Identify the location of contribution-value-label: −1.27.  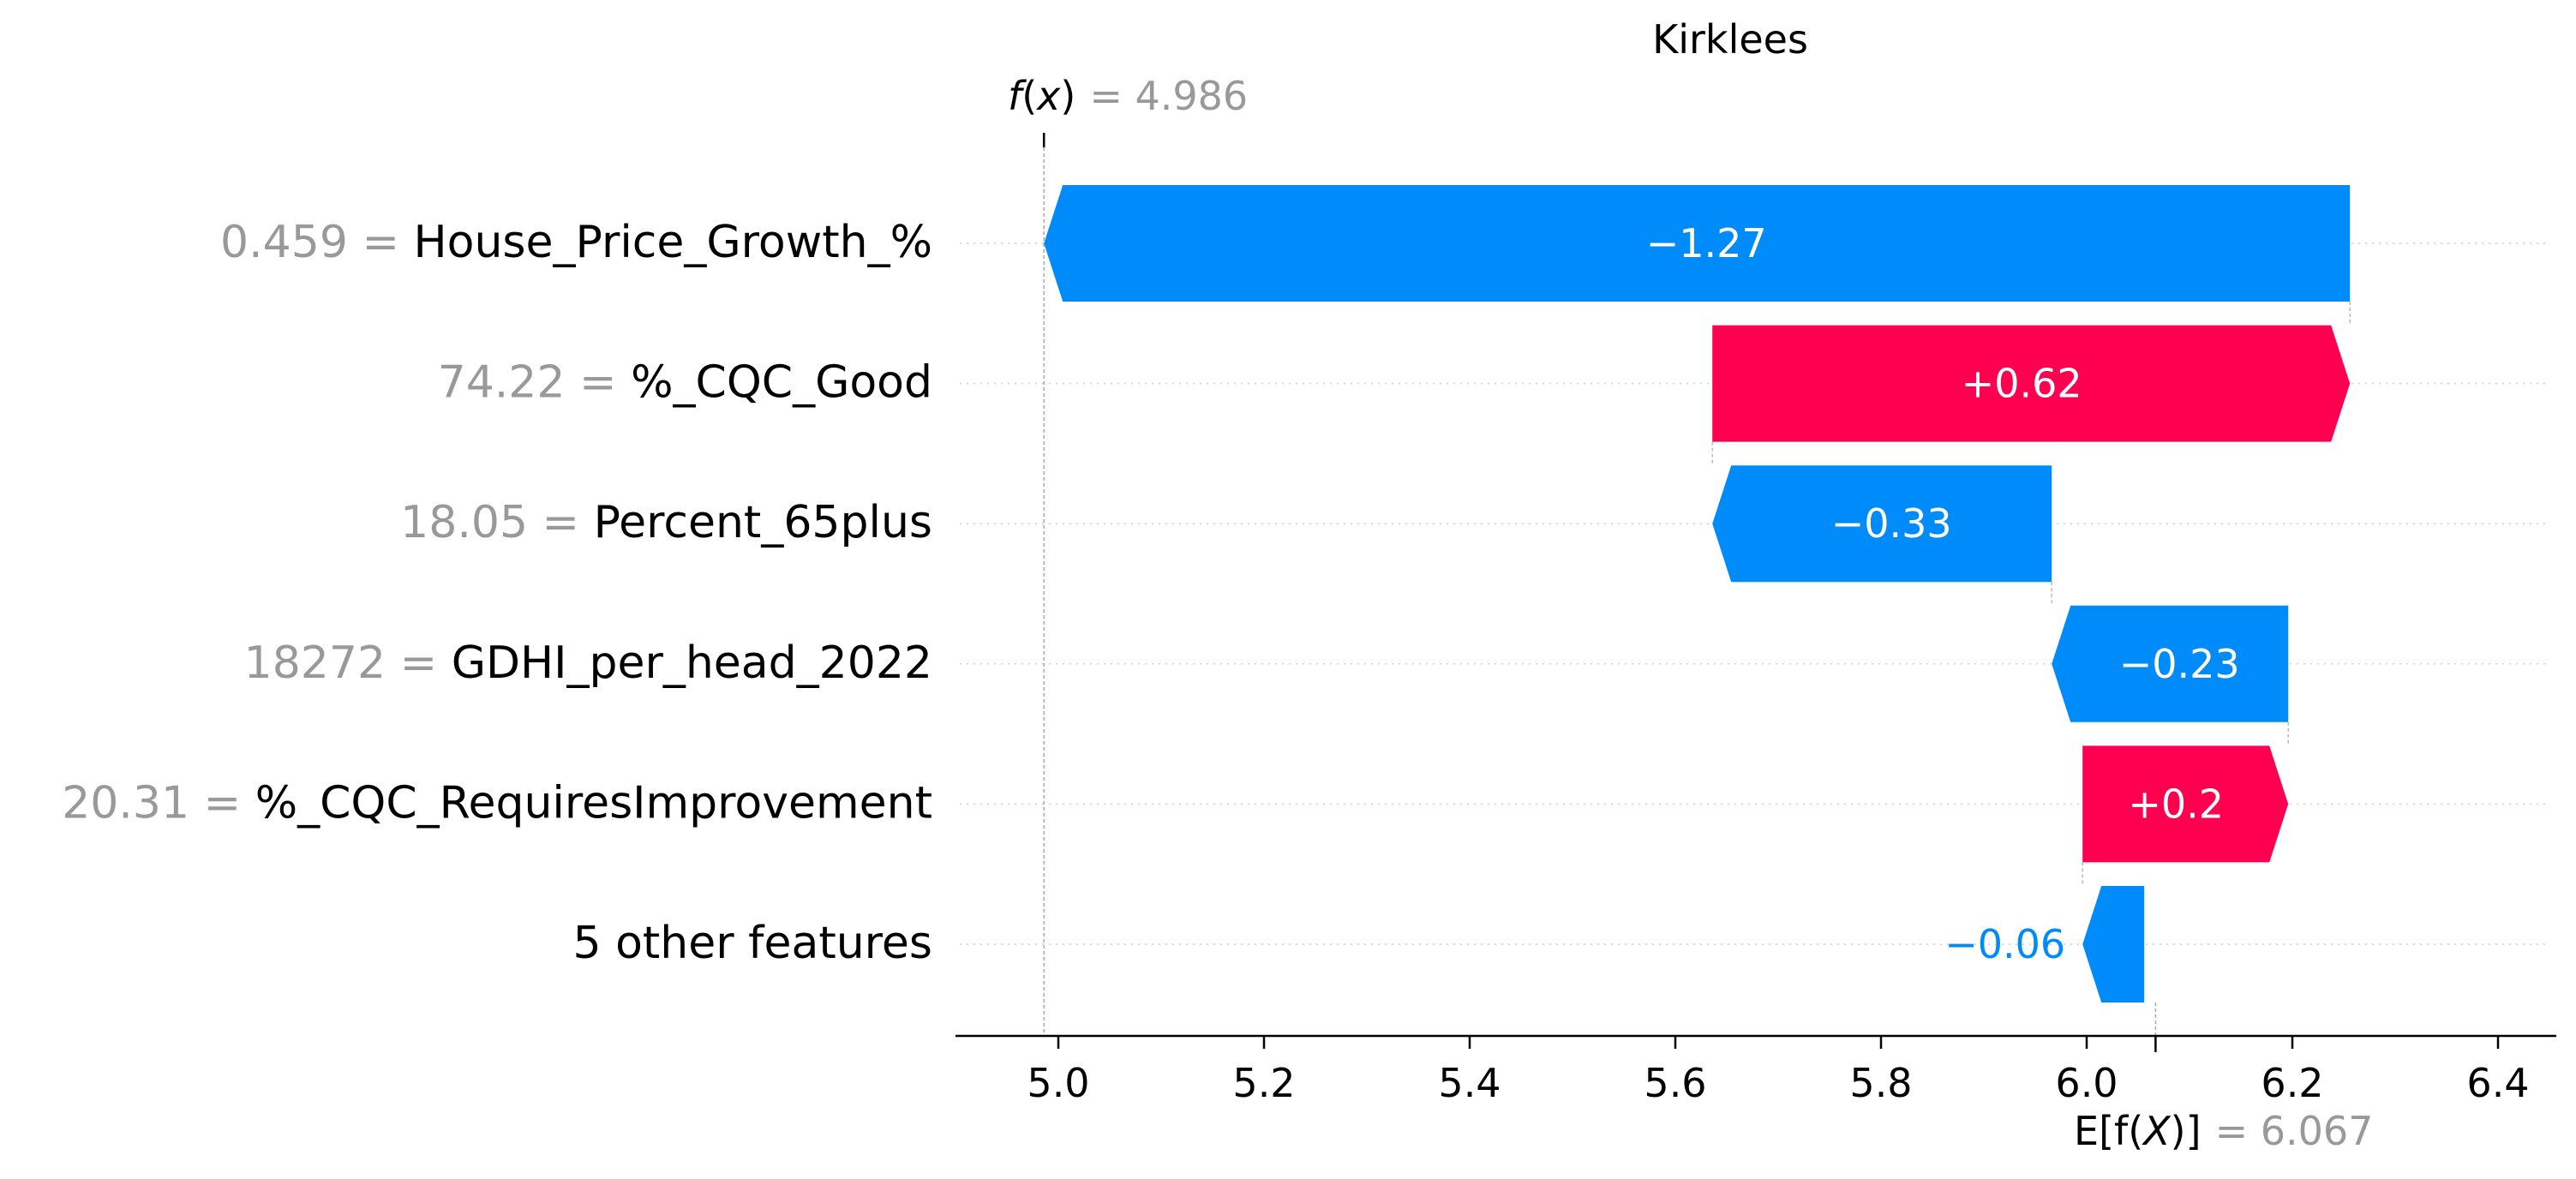
(1706, 243).